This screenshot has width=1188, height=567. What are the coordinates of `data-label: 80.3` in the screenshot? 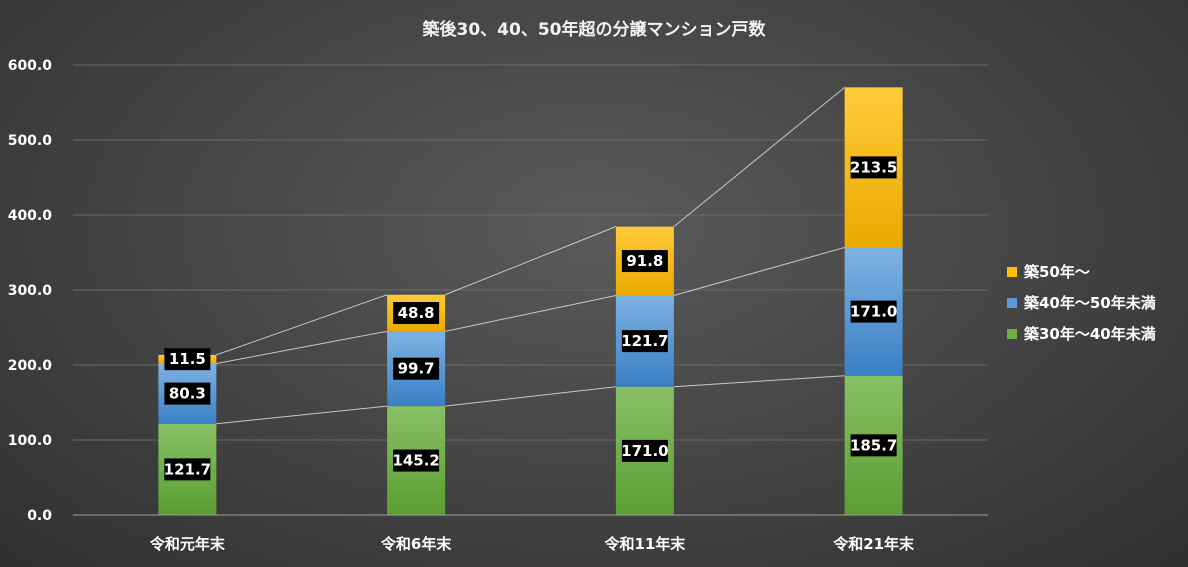 It's located at (187, 394).